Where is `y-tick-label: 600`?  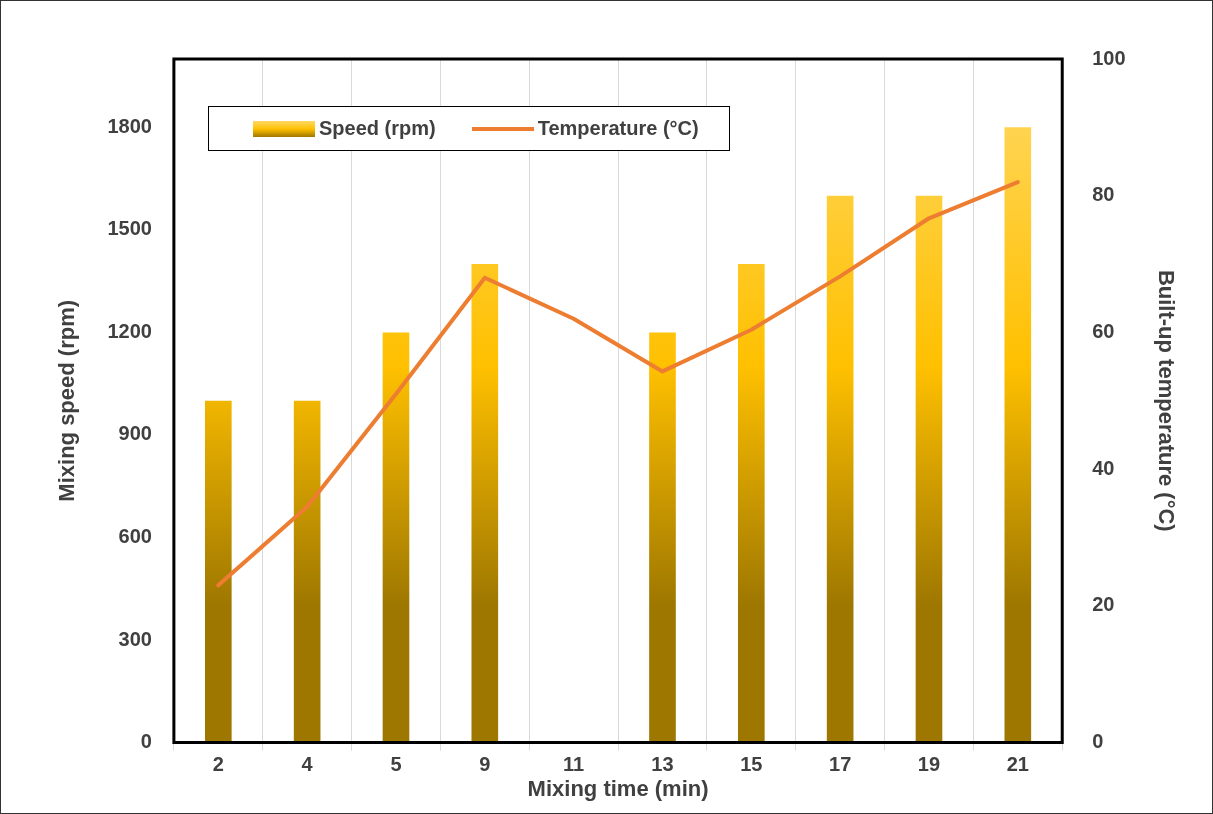
y-tick-label: 600 is located at coordinates (135, 536).